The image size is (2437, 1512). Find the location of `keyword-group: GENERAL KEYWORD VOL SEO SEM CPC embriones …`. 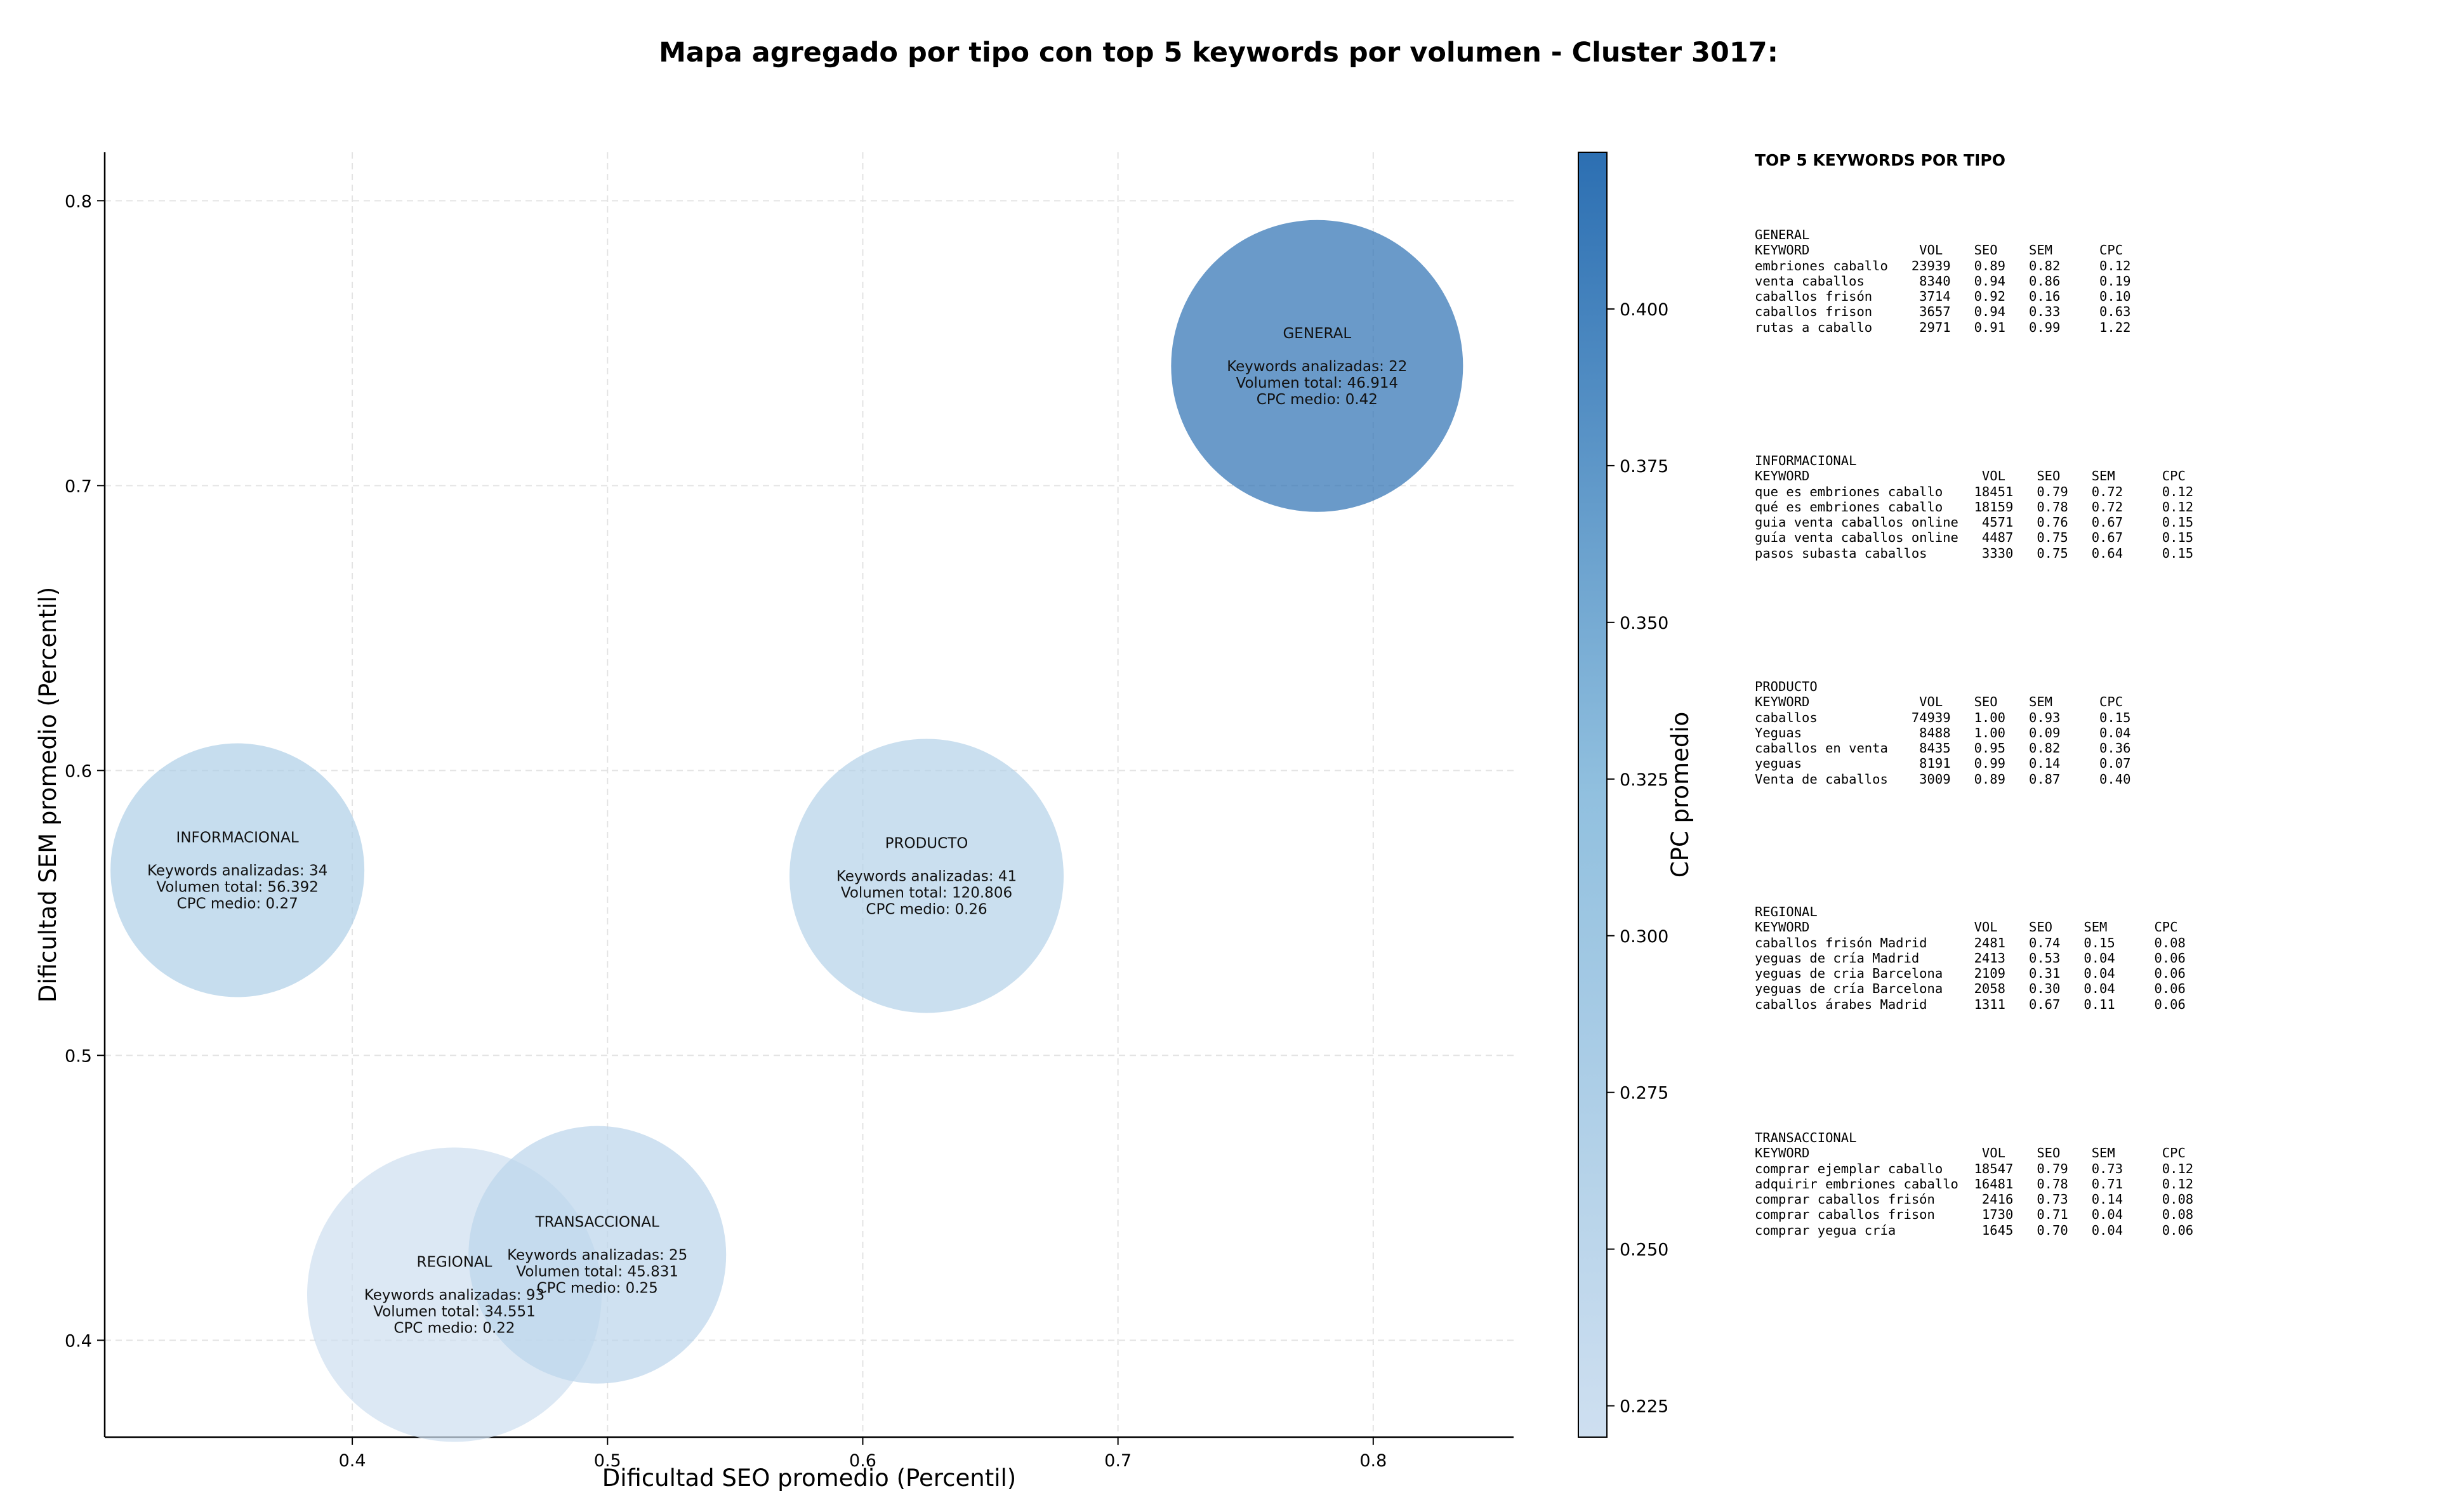

keyword-group: GENERAL KEYWORD VOL SEO SEM CPC embriones … is located at coordinates (1942, 281).